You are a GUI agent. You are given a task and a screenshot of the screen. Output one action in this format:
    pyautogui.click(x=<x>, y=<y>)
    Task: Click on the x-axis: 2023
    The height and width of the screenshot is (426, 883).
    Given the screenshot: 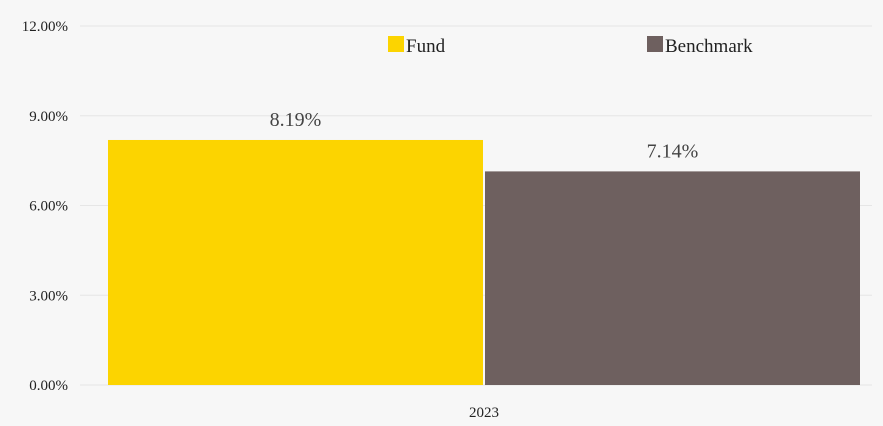 What is the action you would take?
    pyautogui.click(x=484, y=413)
    